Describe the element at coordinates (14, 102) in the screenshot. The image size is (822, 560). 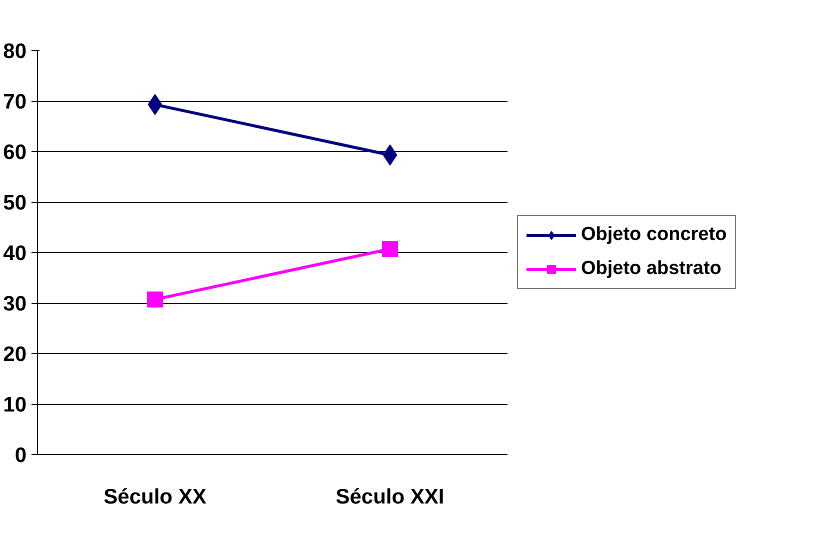
I see `y-tick-label: 70` at that location.